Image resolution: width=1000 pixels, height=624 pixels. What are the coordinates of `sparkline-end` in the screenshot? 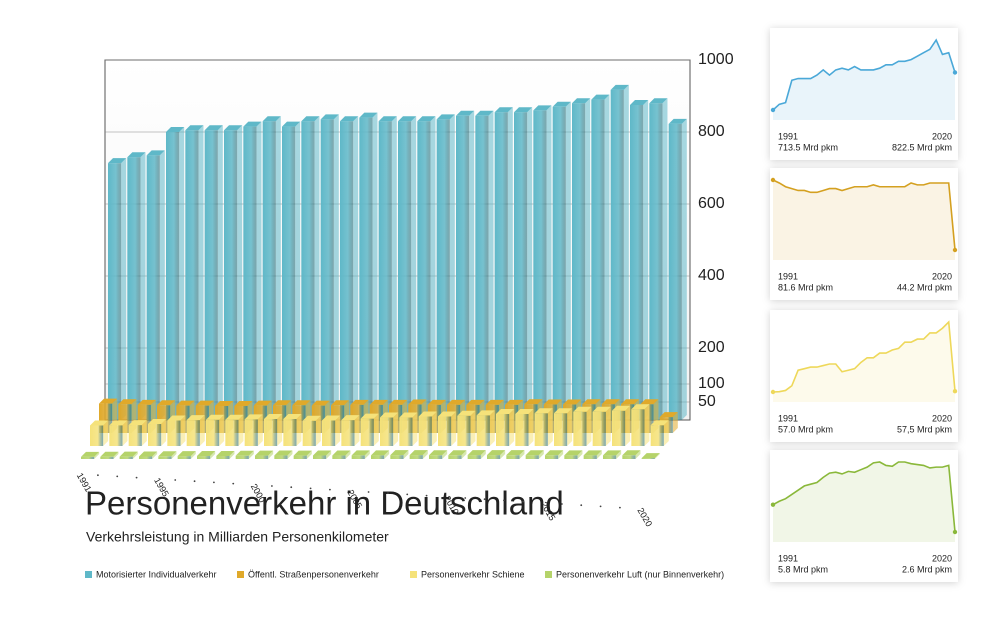 It's located at (773, 180).